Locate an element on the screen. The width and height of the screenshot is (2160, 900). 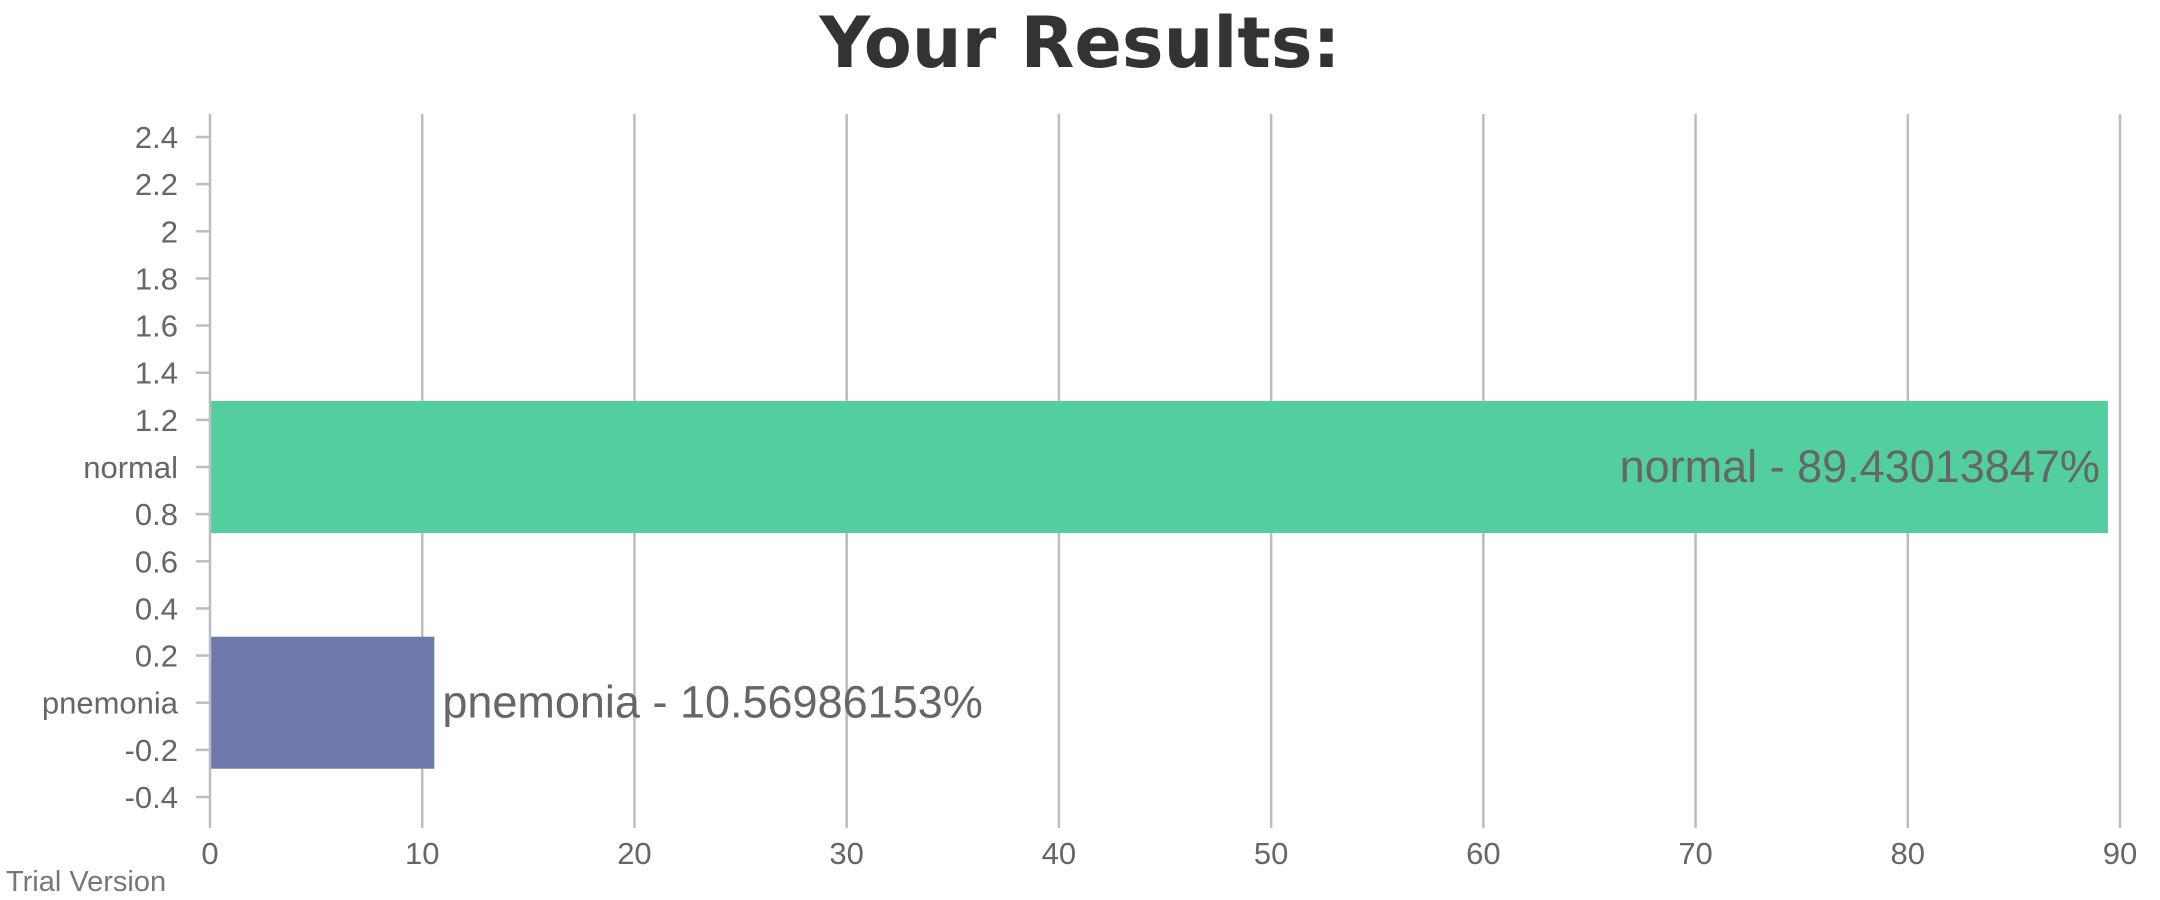
x-tick-label: 0 is located at coordinates (209, 853).